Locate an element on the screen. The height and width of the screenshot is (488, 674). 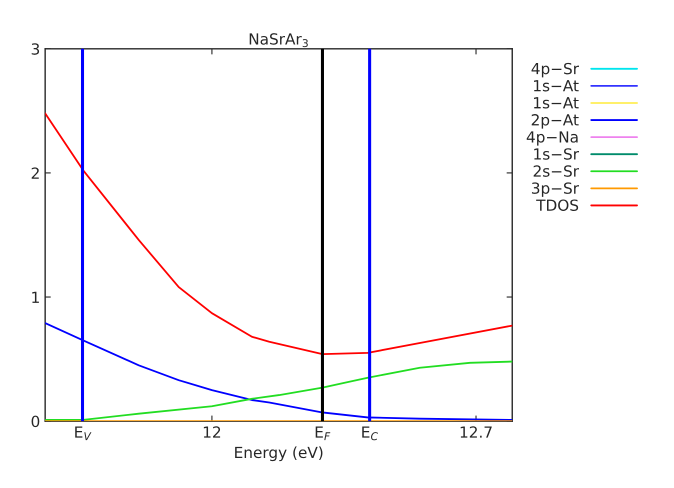
y-tick-label: 2 is located at coordinates (35, 173).